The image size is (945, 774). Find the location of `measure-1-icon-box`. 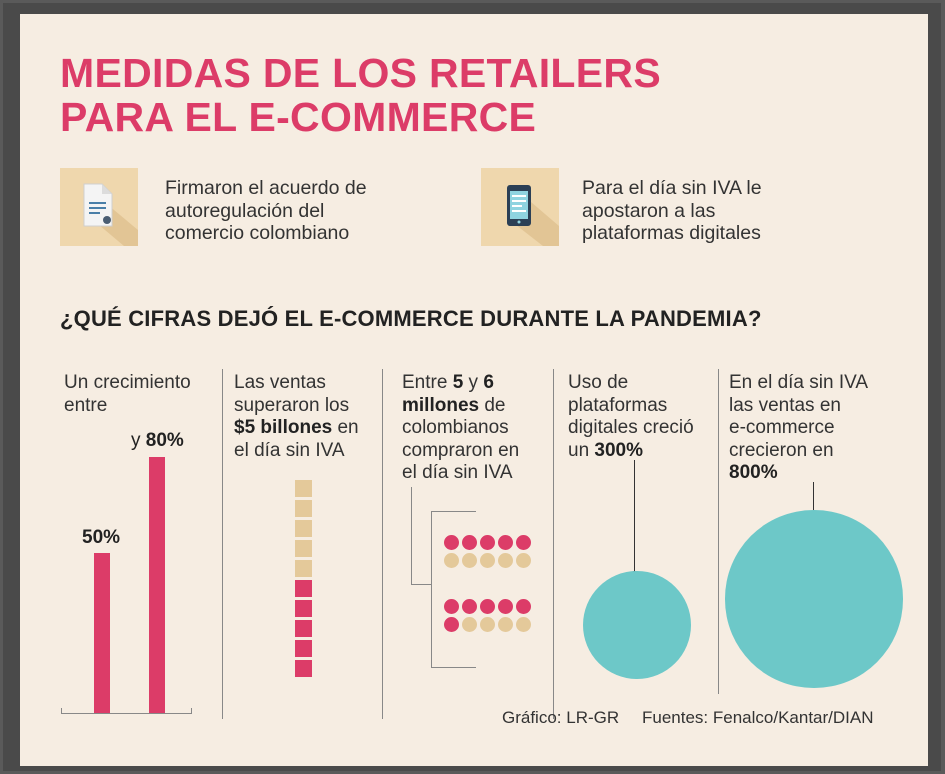

measure-1-icon-box is located at coordinates (99, 207).